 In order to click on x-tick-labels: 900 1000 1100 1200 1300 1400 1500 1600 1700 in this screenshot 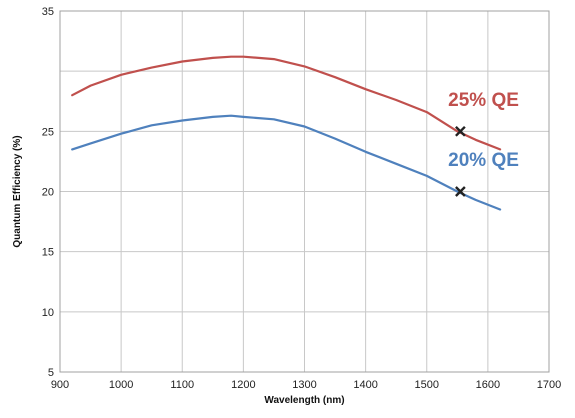, I will do `click(306, 385)`.